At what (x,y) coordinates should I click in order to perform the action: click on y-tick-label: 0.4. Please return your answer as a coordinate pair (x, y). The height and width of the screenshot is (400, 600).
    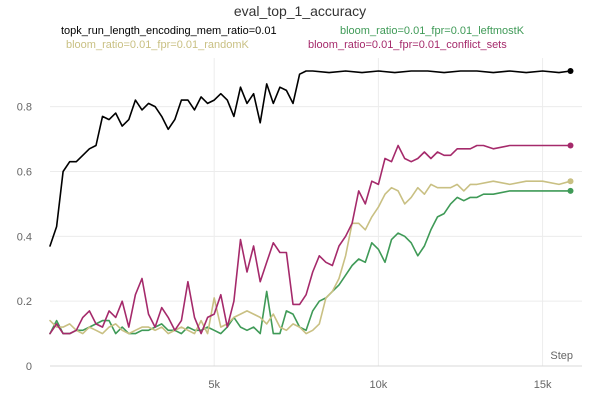
    Looking at the image, I should click on (24, 237).